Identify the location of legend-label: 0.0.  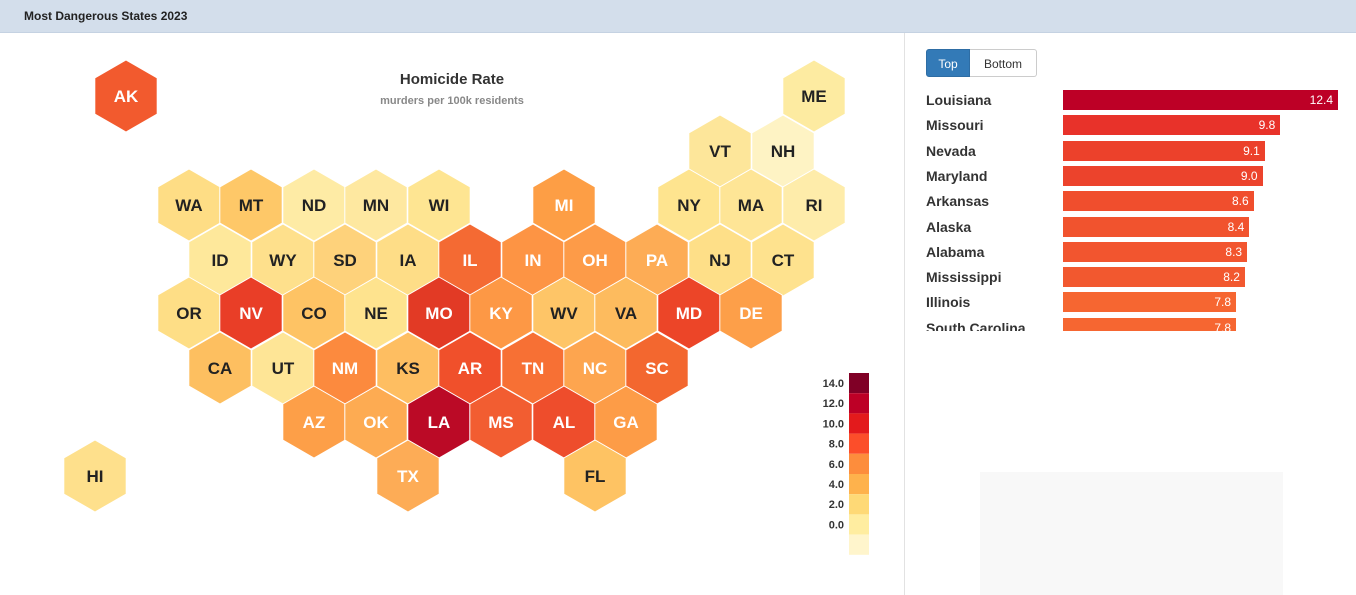
(836, 525).